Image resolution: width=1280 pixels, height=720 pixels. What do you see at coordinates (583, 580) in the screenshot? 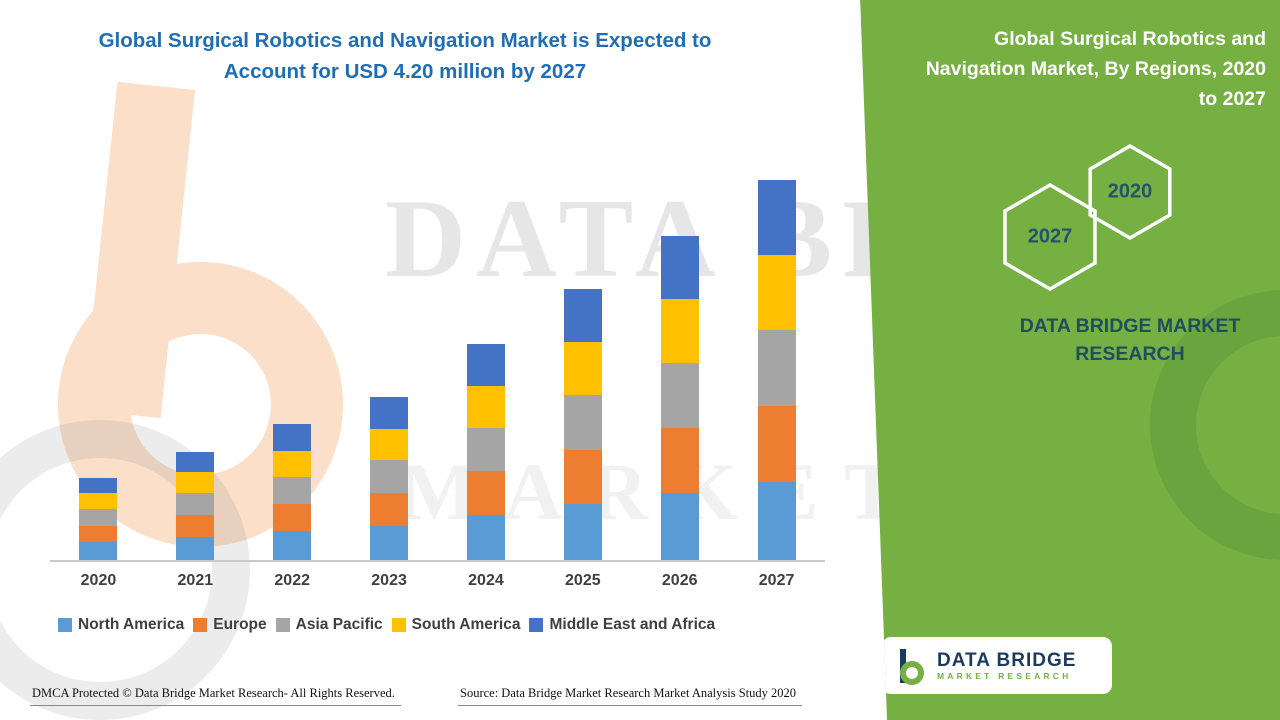
I see `x-axis-label-2025: 2025` at bounding box center [583, 580].